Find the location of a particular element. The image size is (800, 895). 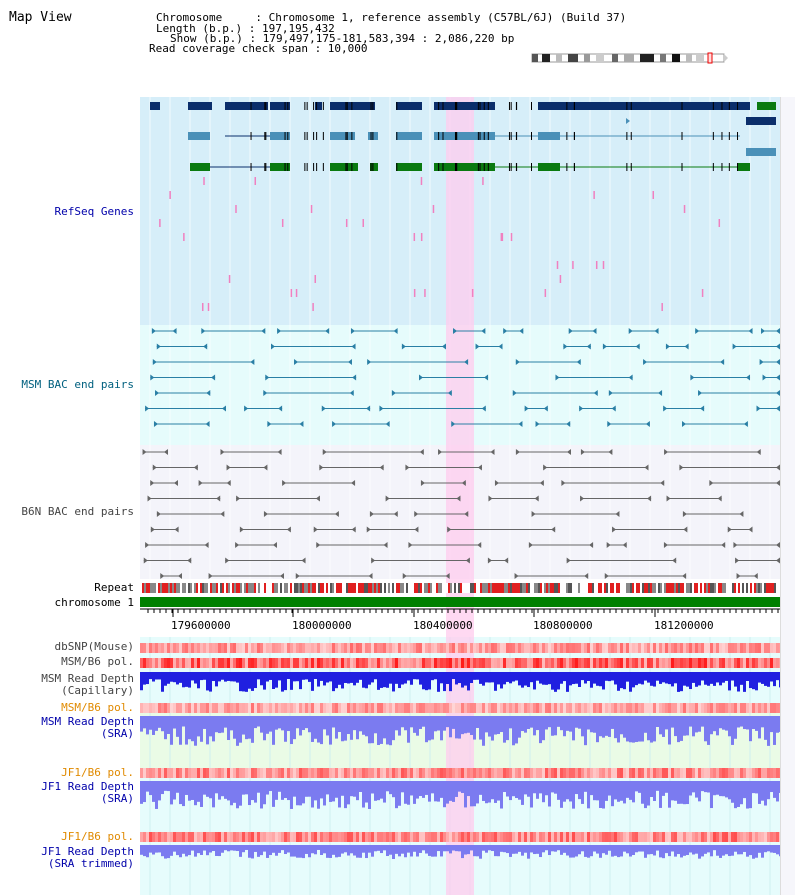

transcript-marker is located at coordinates (363, 223).